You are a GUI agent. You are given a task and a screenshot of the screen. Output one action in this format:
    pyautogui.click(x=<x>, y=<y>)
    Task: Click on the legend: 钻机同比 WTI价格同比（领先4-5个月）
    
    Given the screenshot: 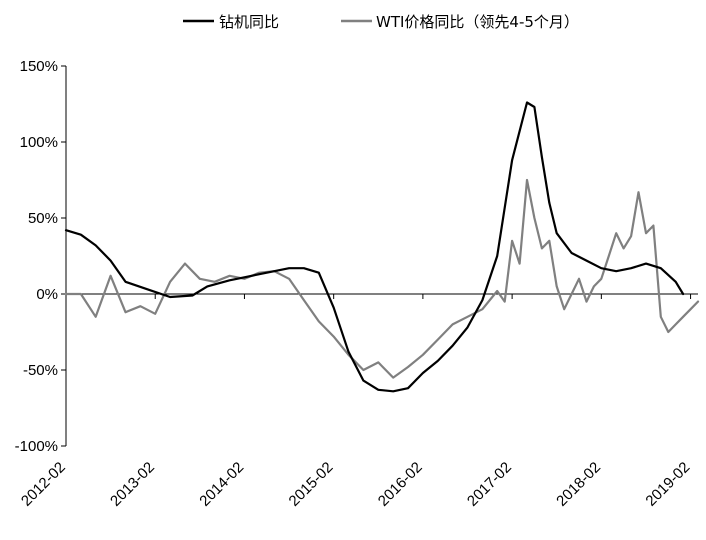 What is the action you would take?
    pyautogui.click(x=381, y=22)
    